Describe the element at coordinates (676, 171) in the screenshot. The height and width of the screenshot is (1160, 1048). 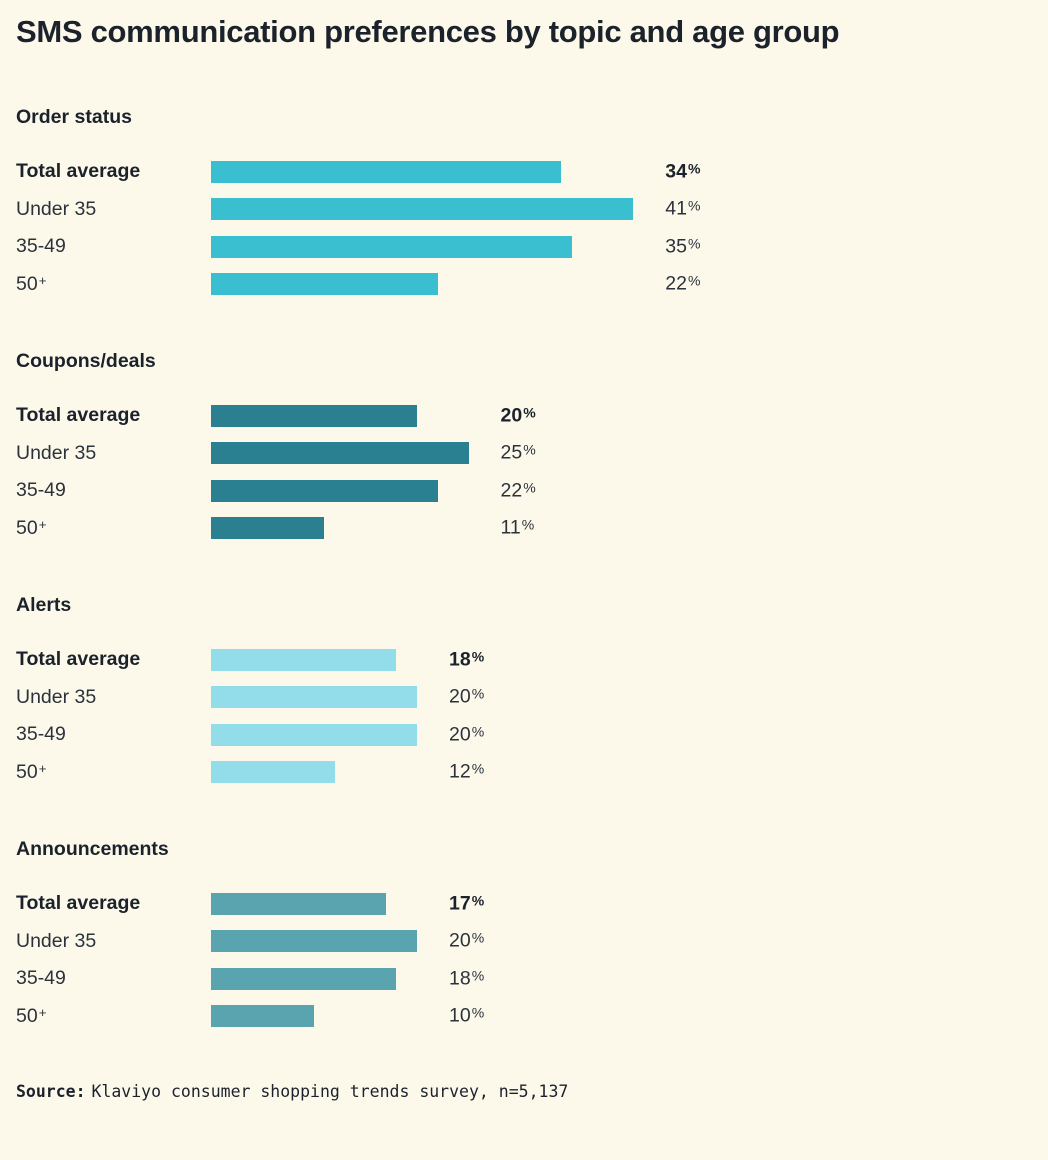
I see `value-number: 34` at that location.